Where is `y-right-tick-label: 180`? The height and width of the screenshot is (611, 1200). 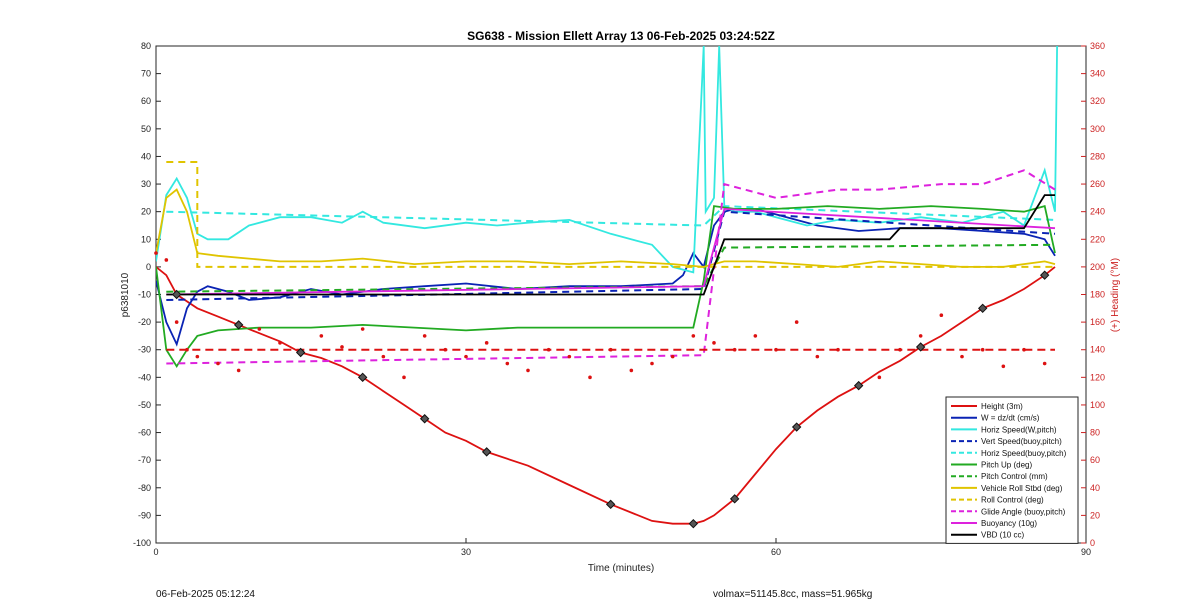
y-right-tick-label: 180 is located at coordinates (1097, 295).